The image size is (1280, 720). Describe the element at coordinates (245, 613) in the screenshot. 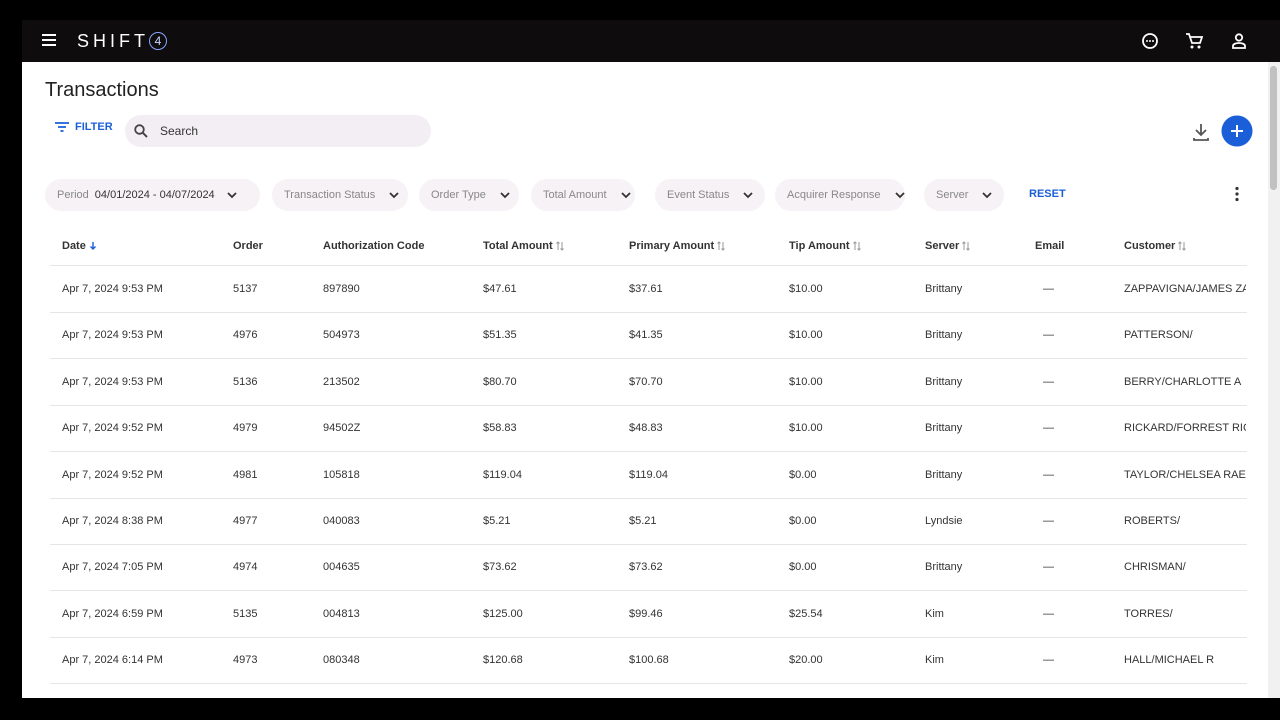

I see `table-cell: 5135` at that location.